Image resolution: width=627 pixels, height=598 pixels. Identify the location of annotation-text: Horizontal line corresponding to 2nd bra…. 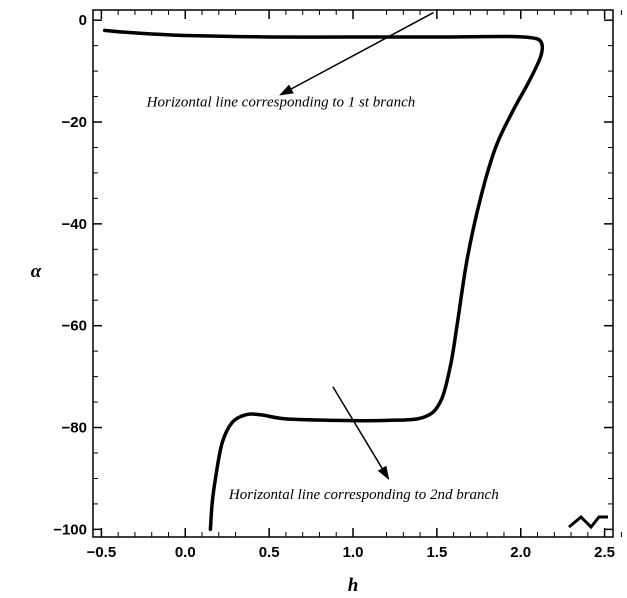
(363, 495).